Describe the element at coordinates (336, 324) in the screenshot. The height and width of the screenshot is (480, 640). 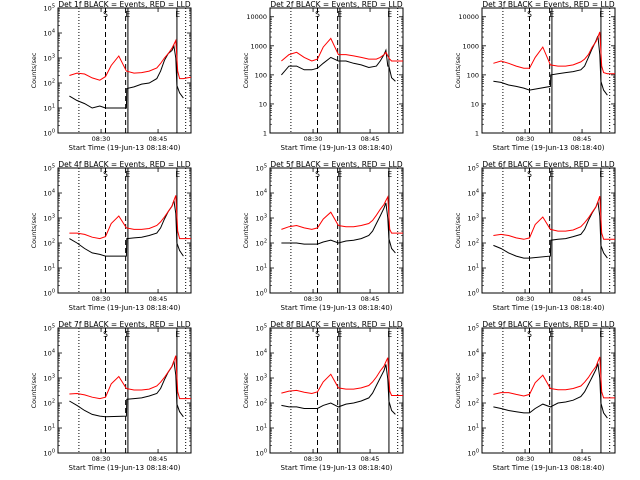
I see `panel-title: Det 8f BLACK = Events, RED = LLD` at that location.